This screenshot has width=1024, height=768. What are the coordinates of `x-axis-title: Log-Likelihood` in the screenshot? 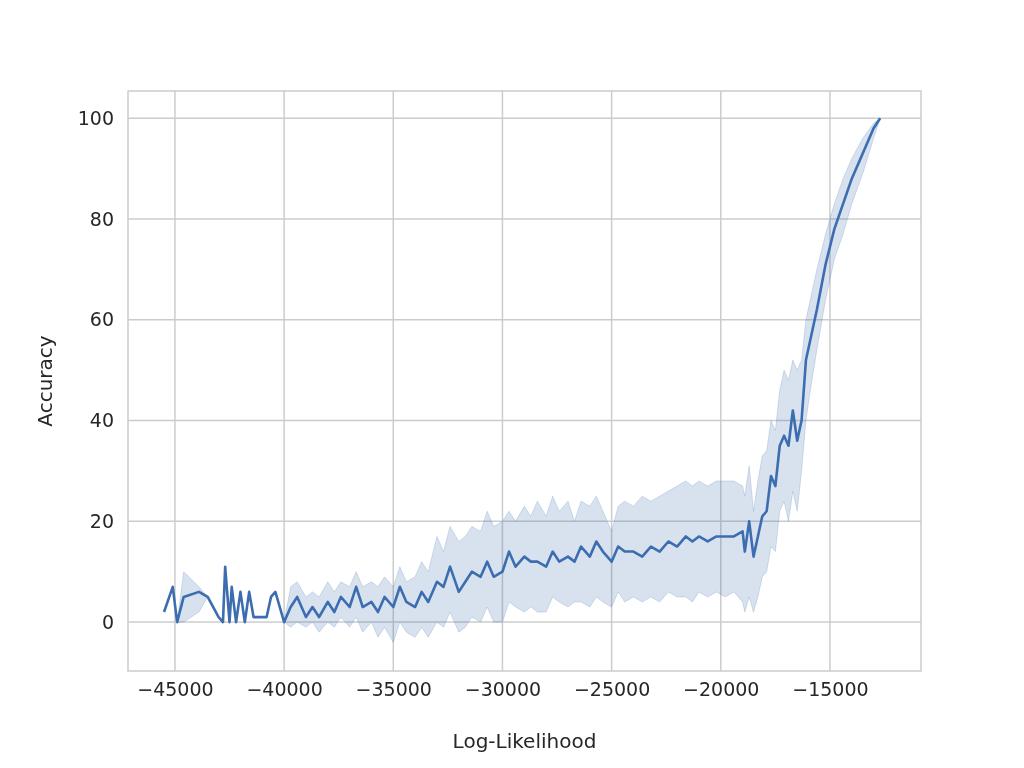 It's located at (524, 741).